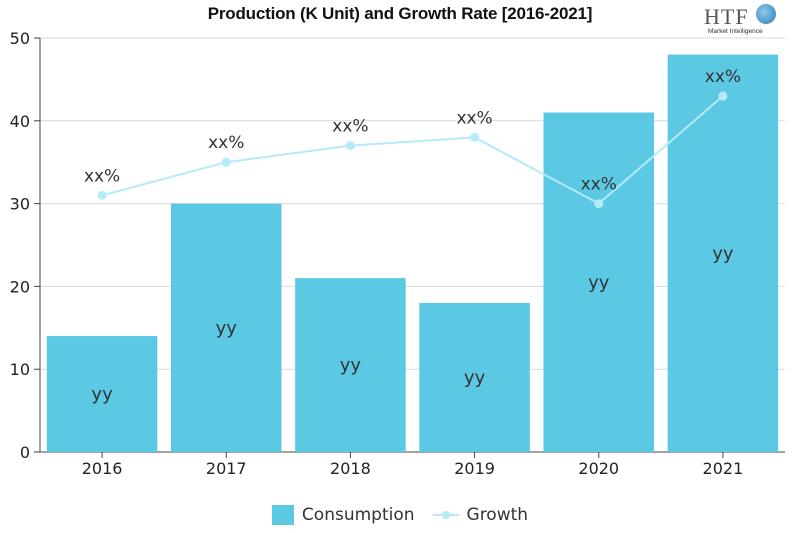 This screenshot has height=533, width=800. Describe the element at coordinates (282, 515) in the screenshot. I see `legend-swatch-consumption` at that location.